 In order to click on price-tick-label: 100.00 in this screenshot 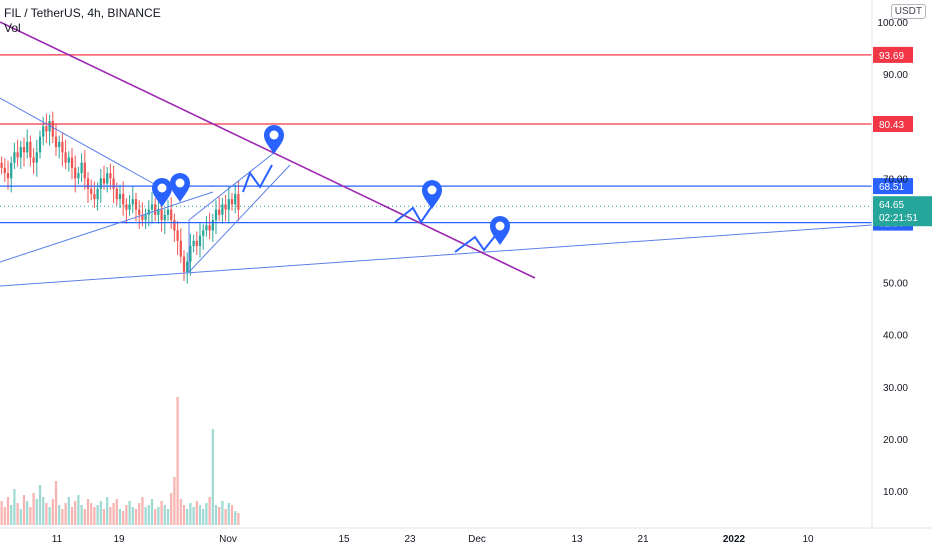, I will do `click(892, 23)`.